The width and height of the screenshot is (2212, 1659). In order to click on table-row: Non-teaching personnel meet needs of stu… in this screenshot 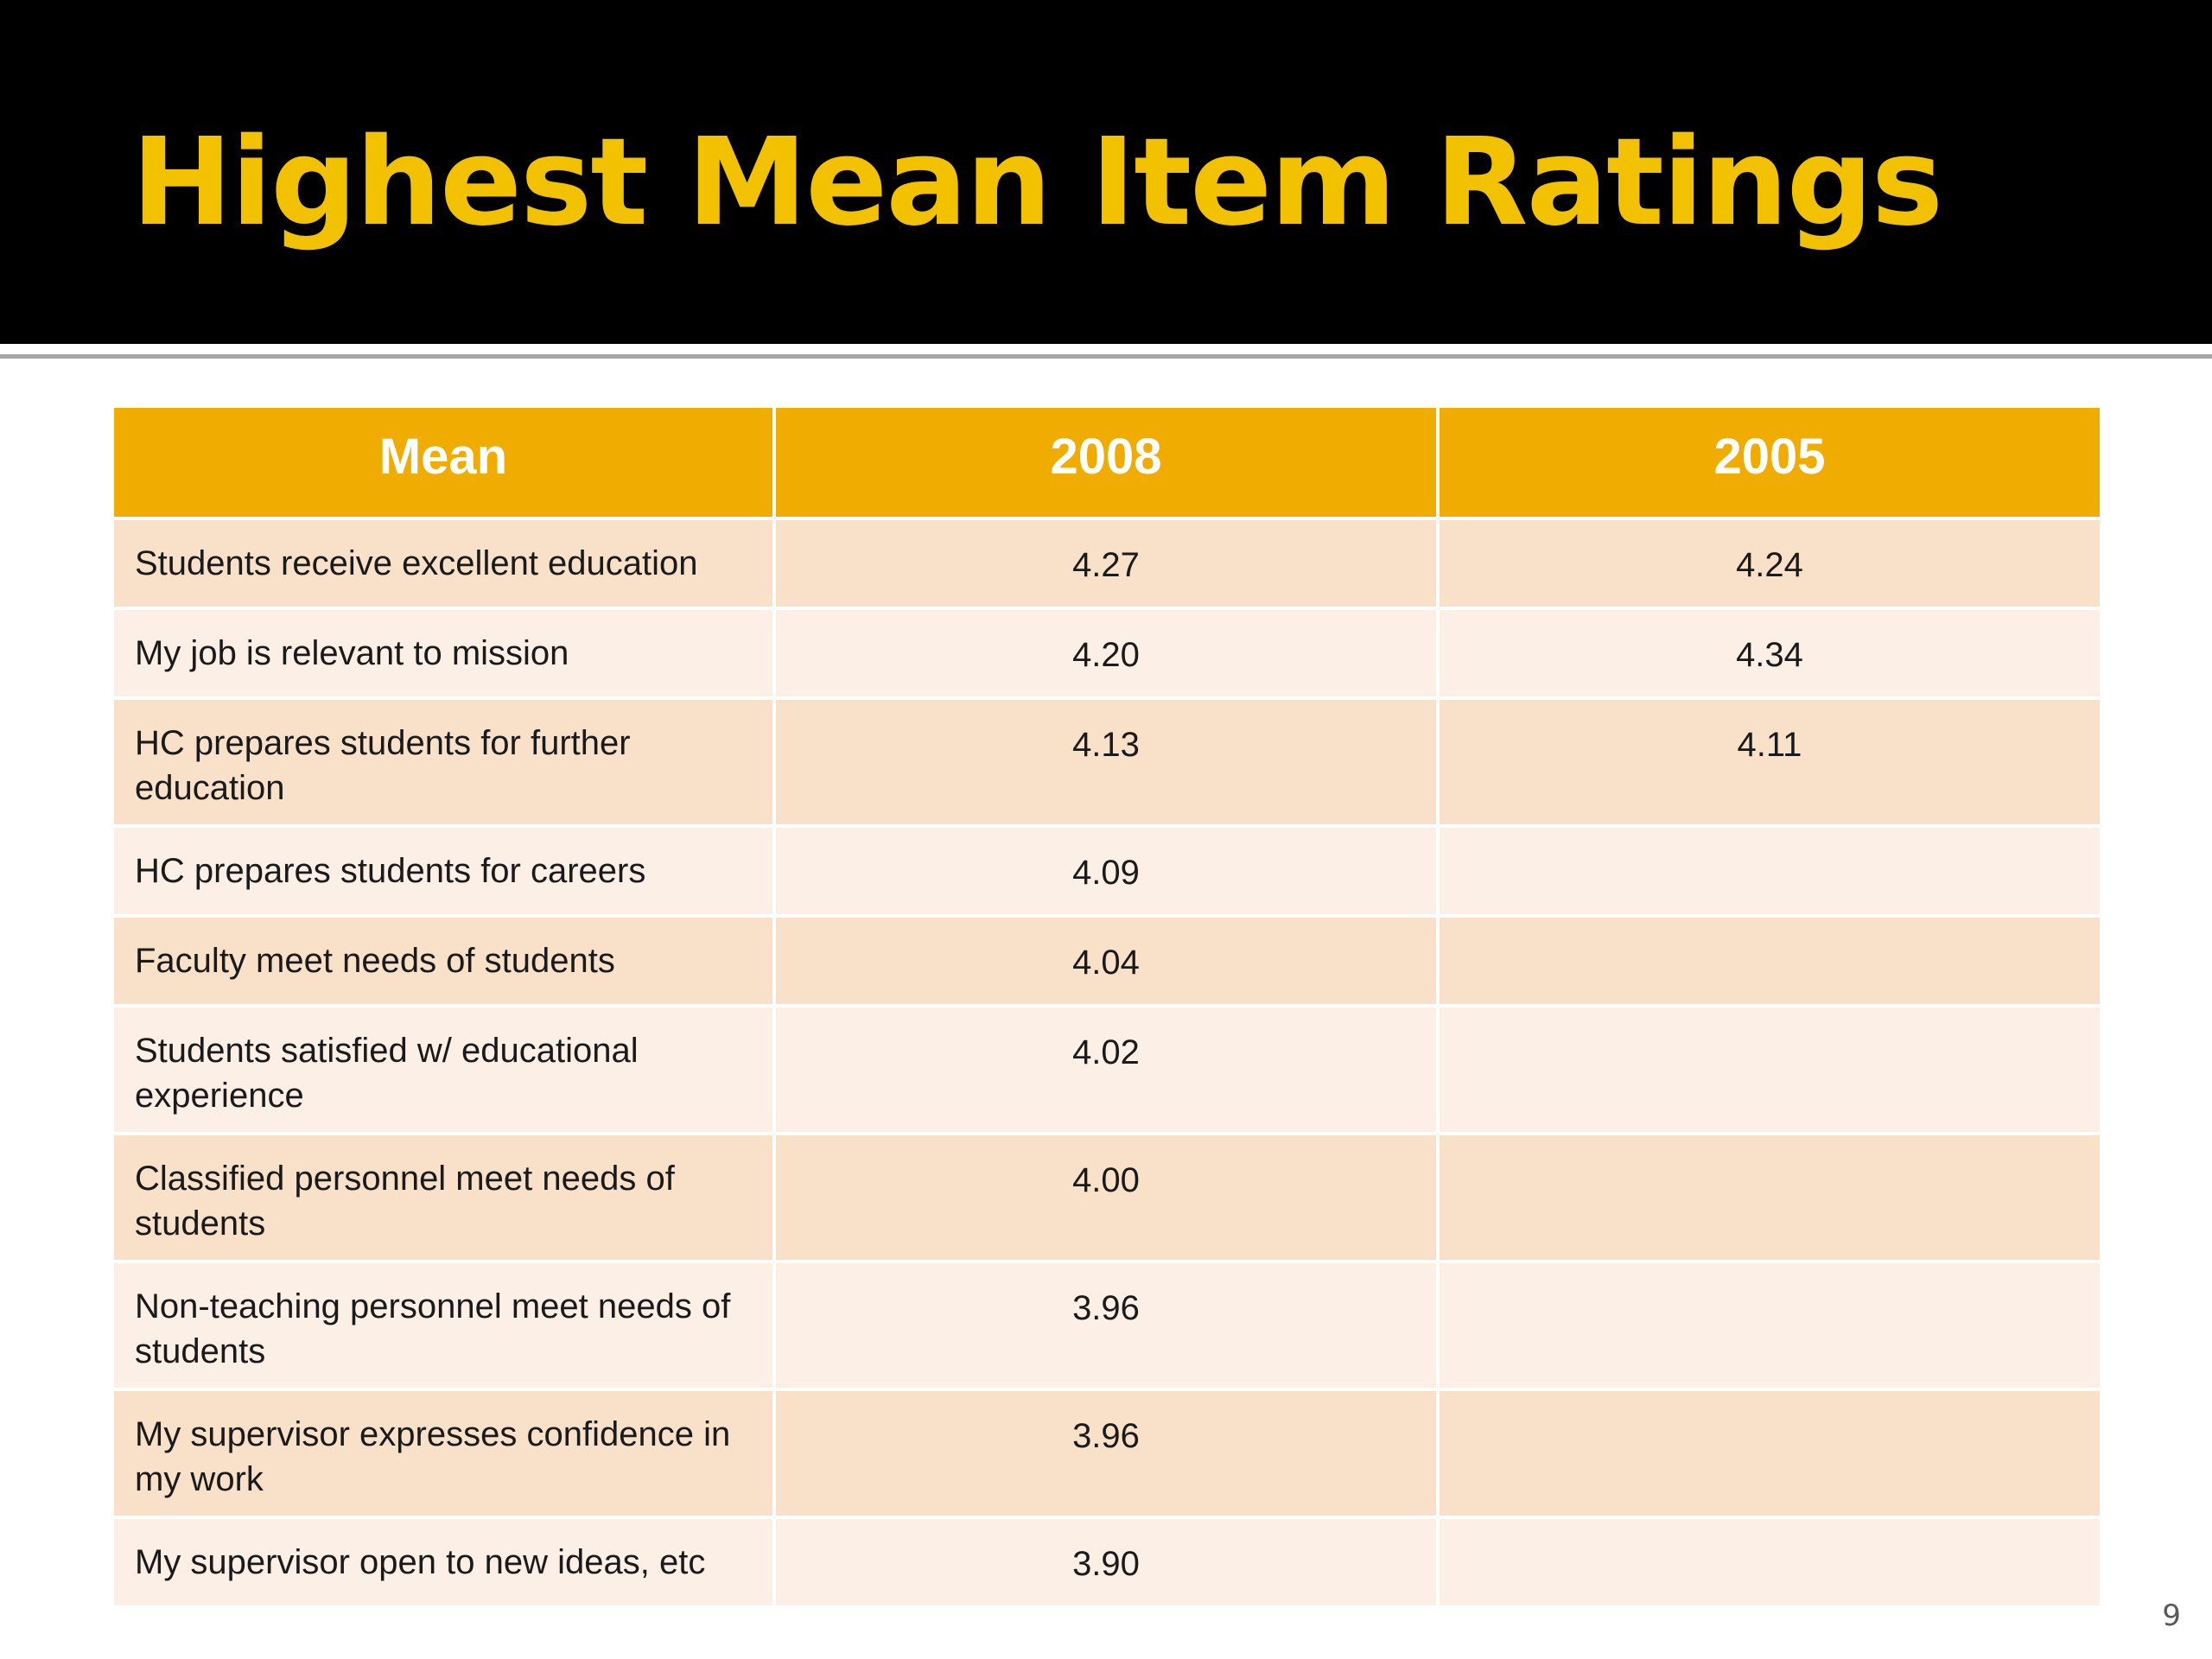, I will do `click(1107, 1325)`.